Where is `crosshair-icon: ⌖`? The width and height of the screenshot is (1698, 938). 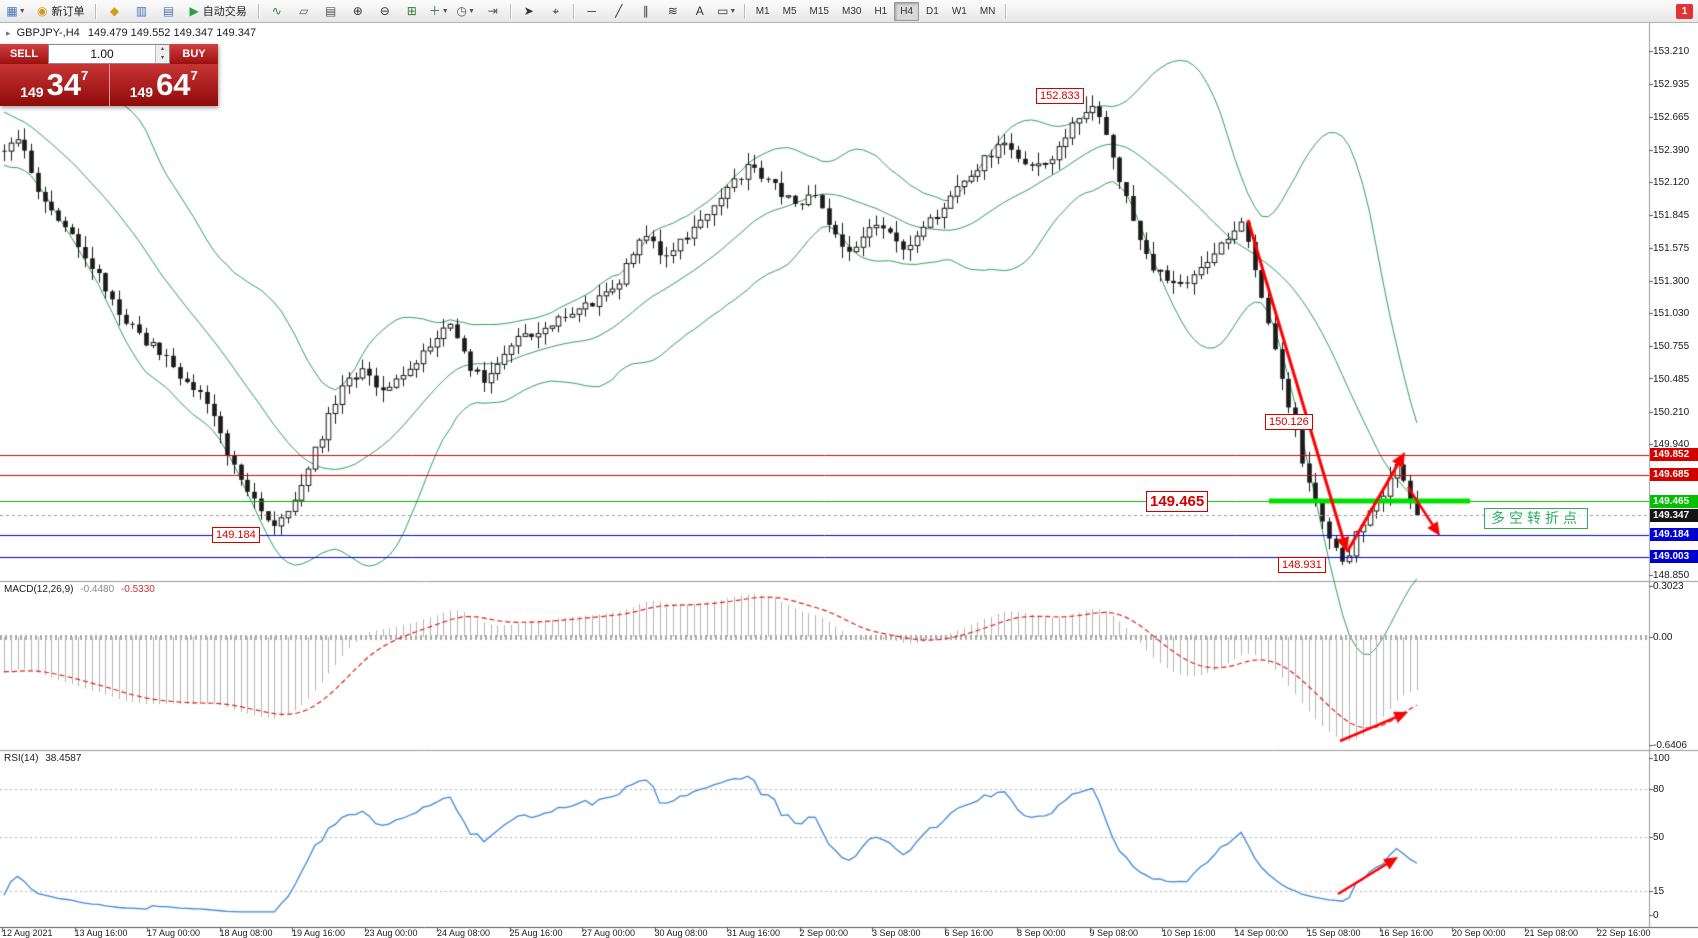
crosshair-icon: ⌖ is located at coordinates (556, 11).